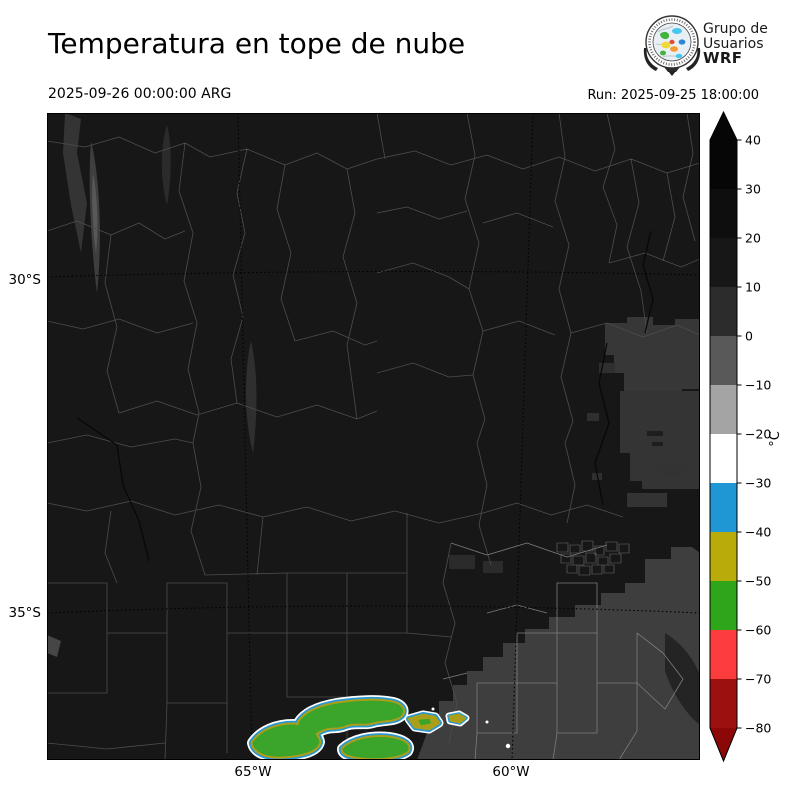 This screenshot has width=800, height=800. What do you see at coordinates (758, 678) in the screenshot?
I see `colorbar-tick-label: −70` at bounding box center [758, 678].